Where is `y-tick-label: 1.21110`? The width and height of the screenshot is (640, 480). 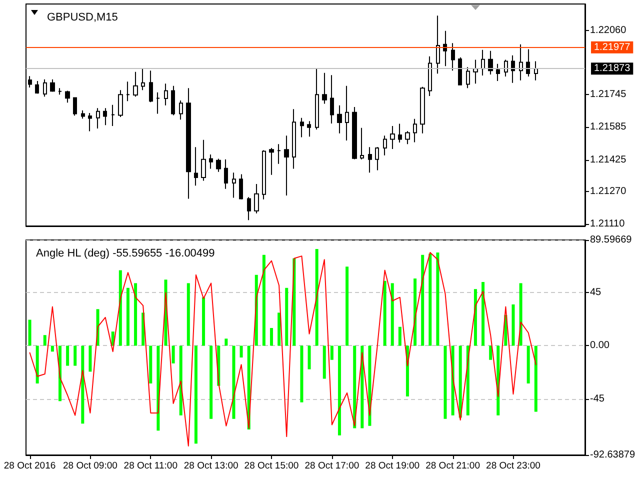
y-tick-label: 1.21110 is located at coordinates (608, 224).